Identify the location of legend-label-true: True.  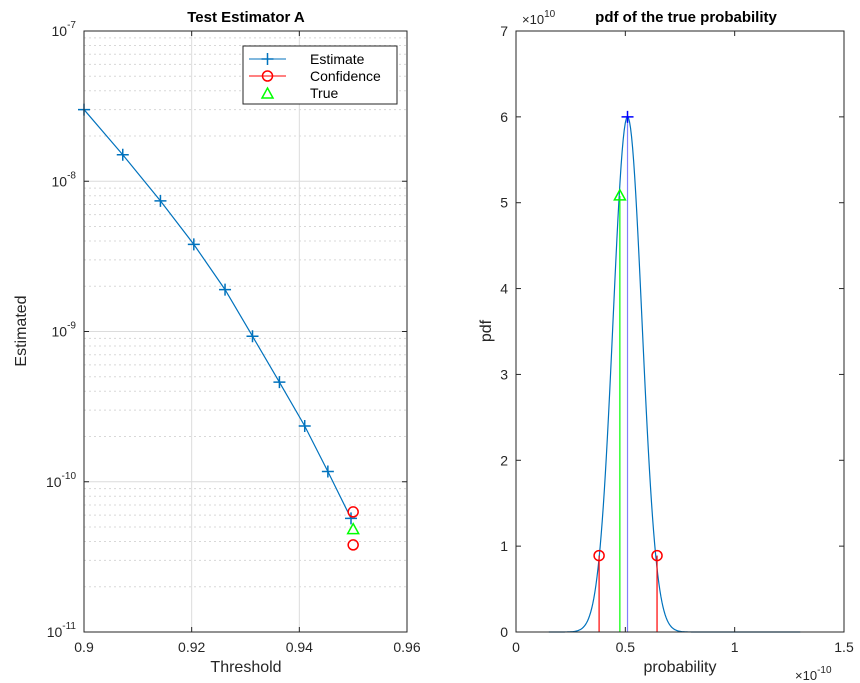
(324, 93).